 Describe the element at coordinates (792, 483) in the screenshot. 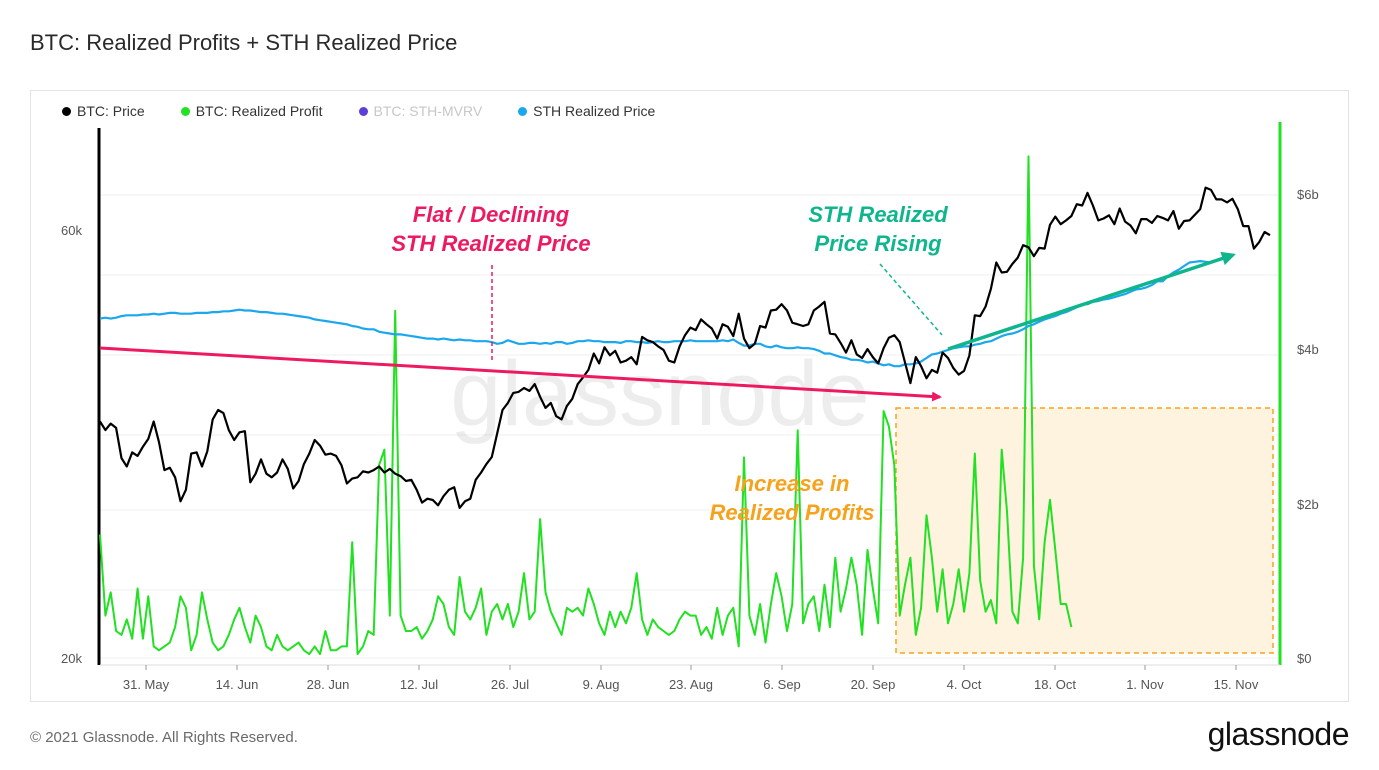

I see `annotation-label: Increase in` at that location.